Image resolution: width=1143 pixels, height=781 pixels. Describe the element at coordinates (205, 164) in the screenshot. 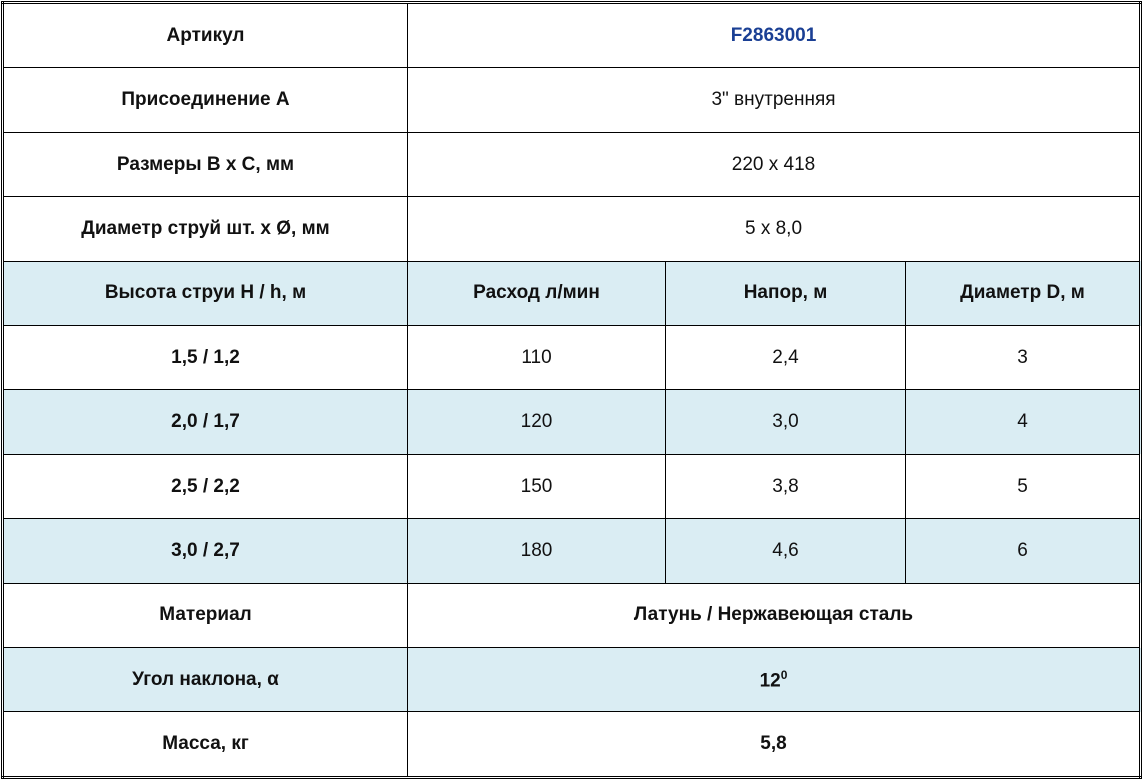

I see `spec-label: Размеры B x C, мм` at that location.